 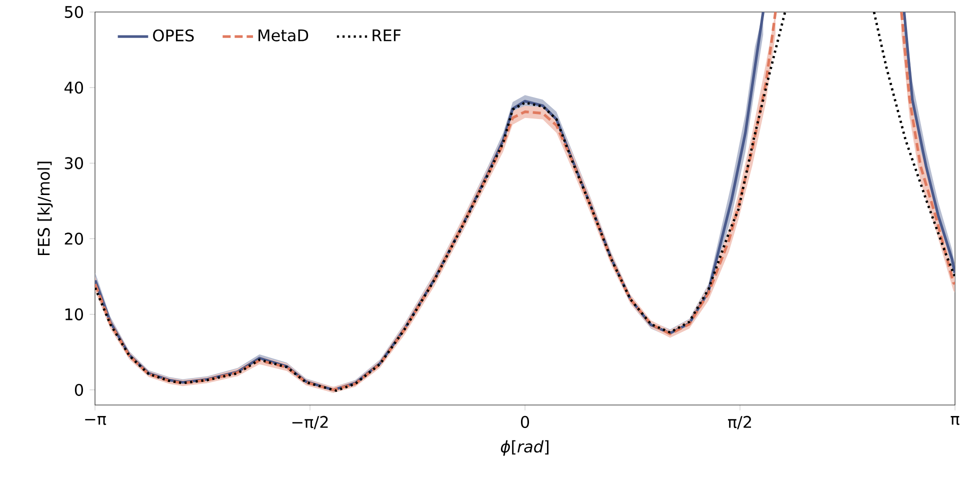 I want to click on legend-label: OPES, so click(x=173, y=35).